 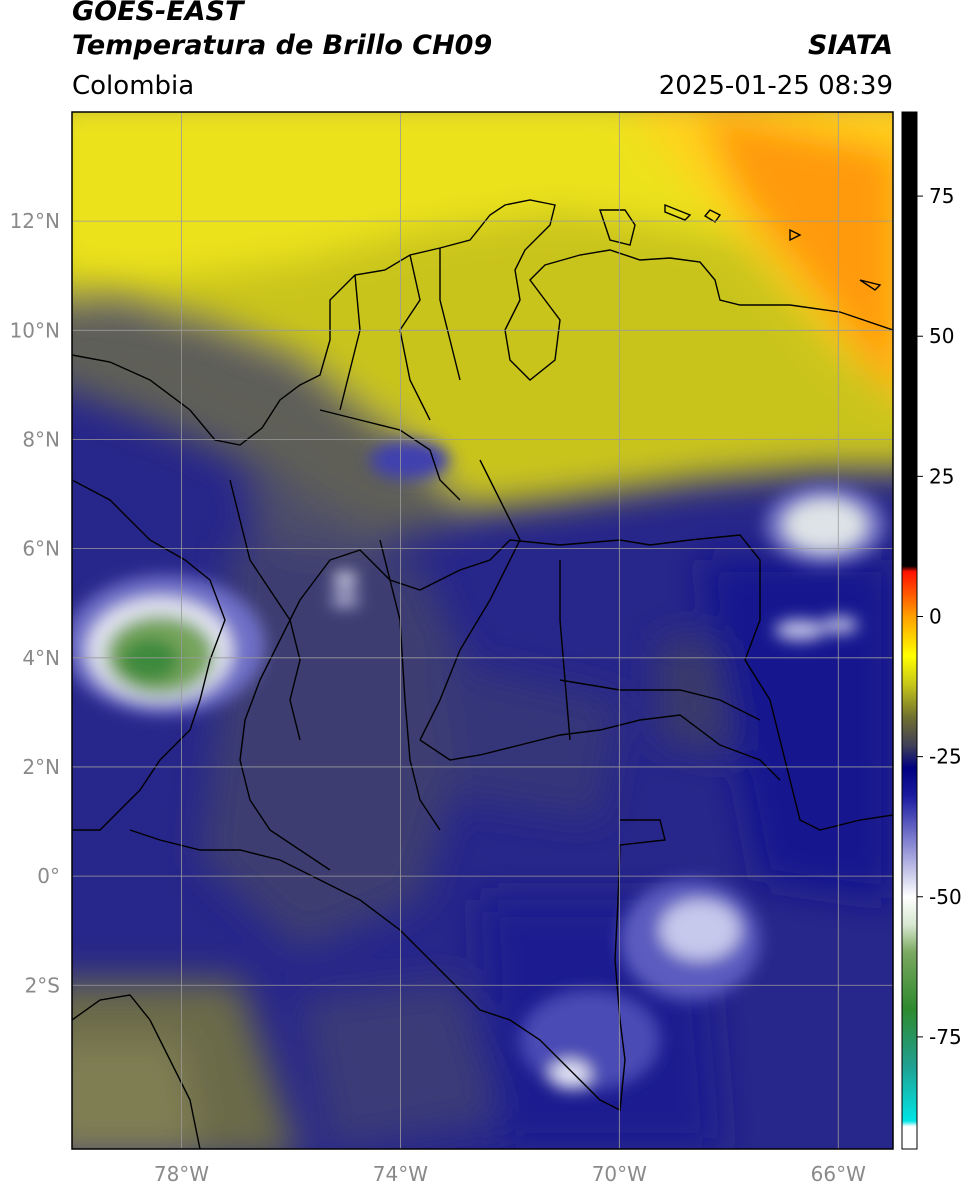 I want to click on latitude-tick-label: 2°S, so click(x=42, y=985).